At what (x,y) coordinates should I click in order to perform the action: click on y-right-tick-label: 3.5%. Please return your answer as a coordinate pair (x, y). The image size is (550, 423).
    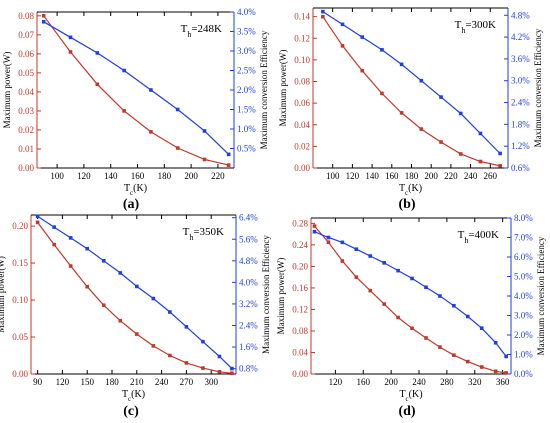
    Looking at the image, I should click on (246, 32).